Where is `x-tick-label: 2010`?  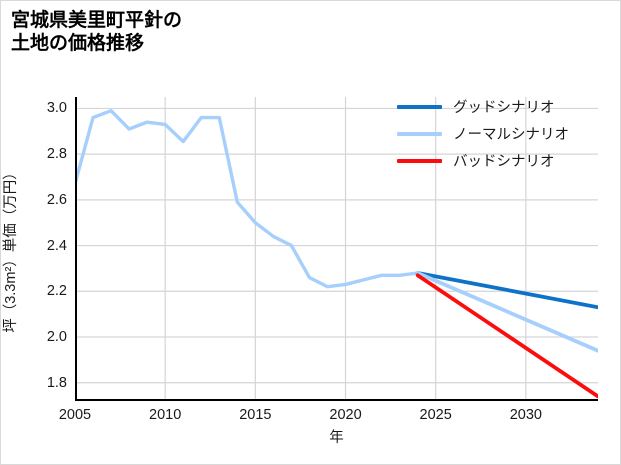 x-tick-label: 2010 is located at coordinates (165, 415).